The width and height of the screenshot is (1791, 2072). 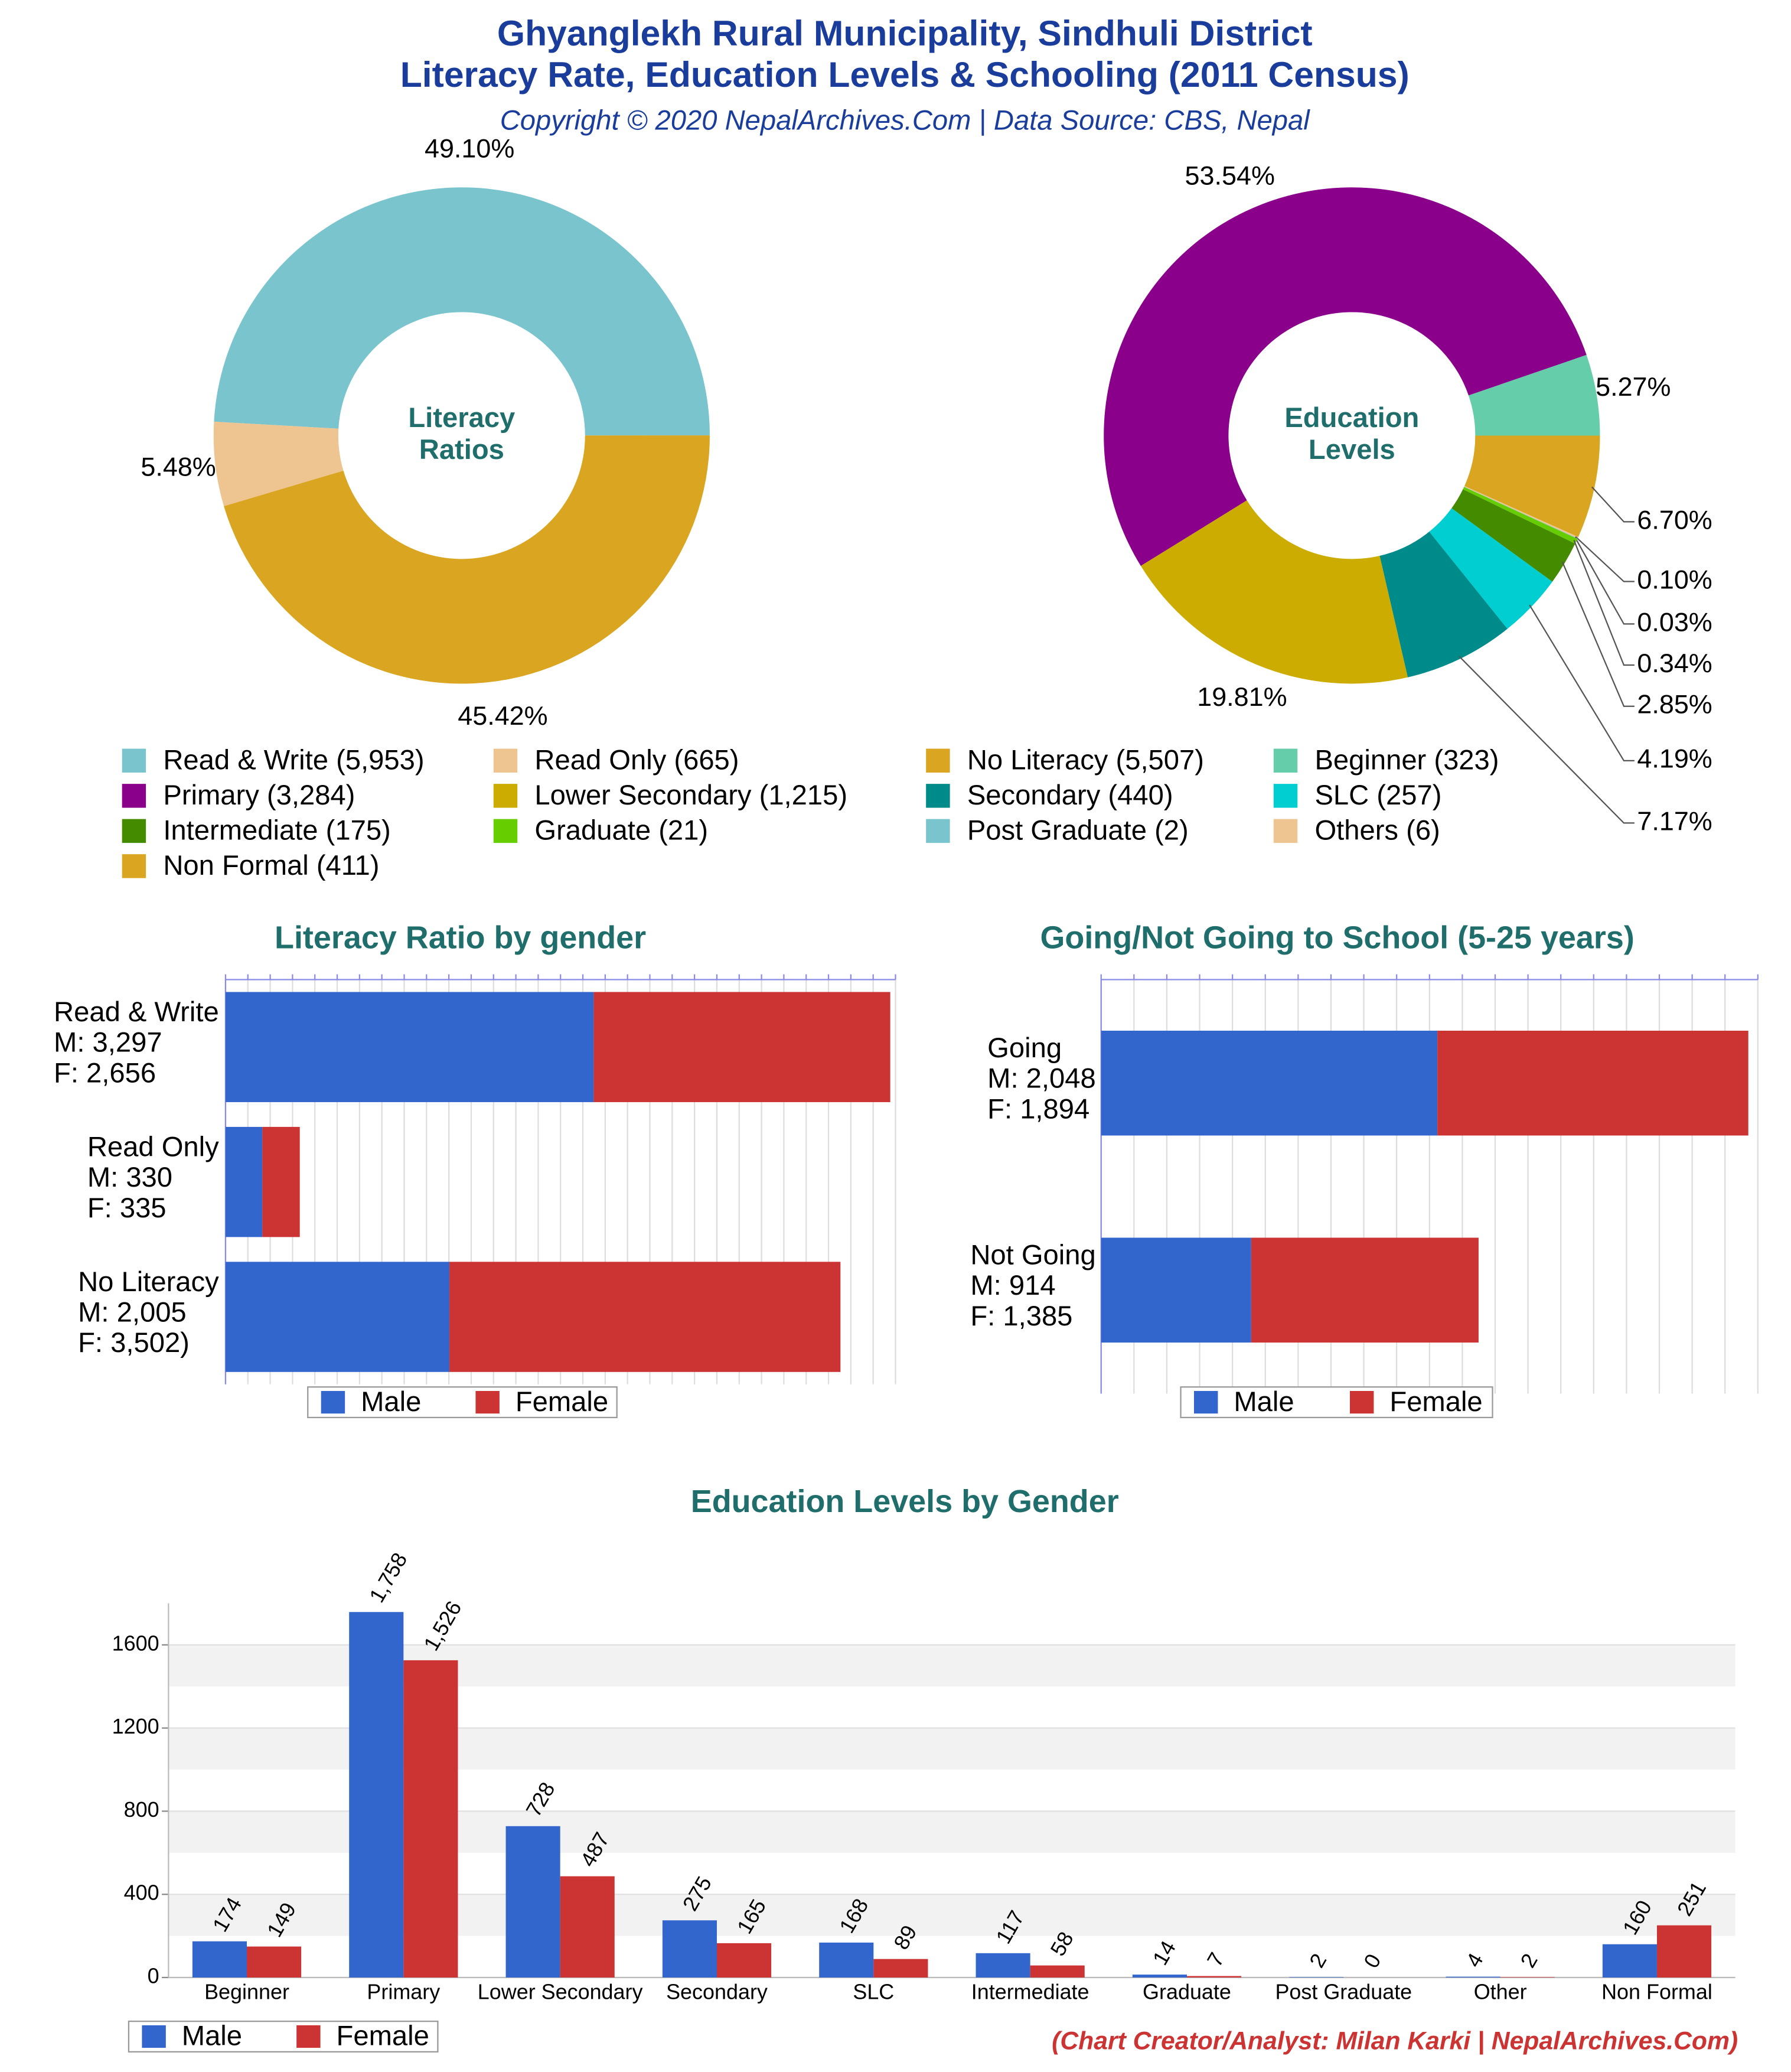 I want to click on y-tick-label: 1200, so click(x=135, y=1726).